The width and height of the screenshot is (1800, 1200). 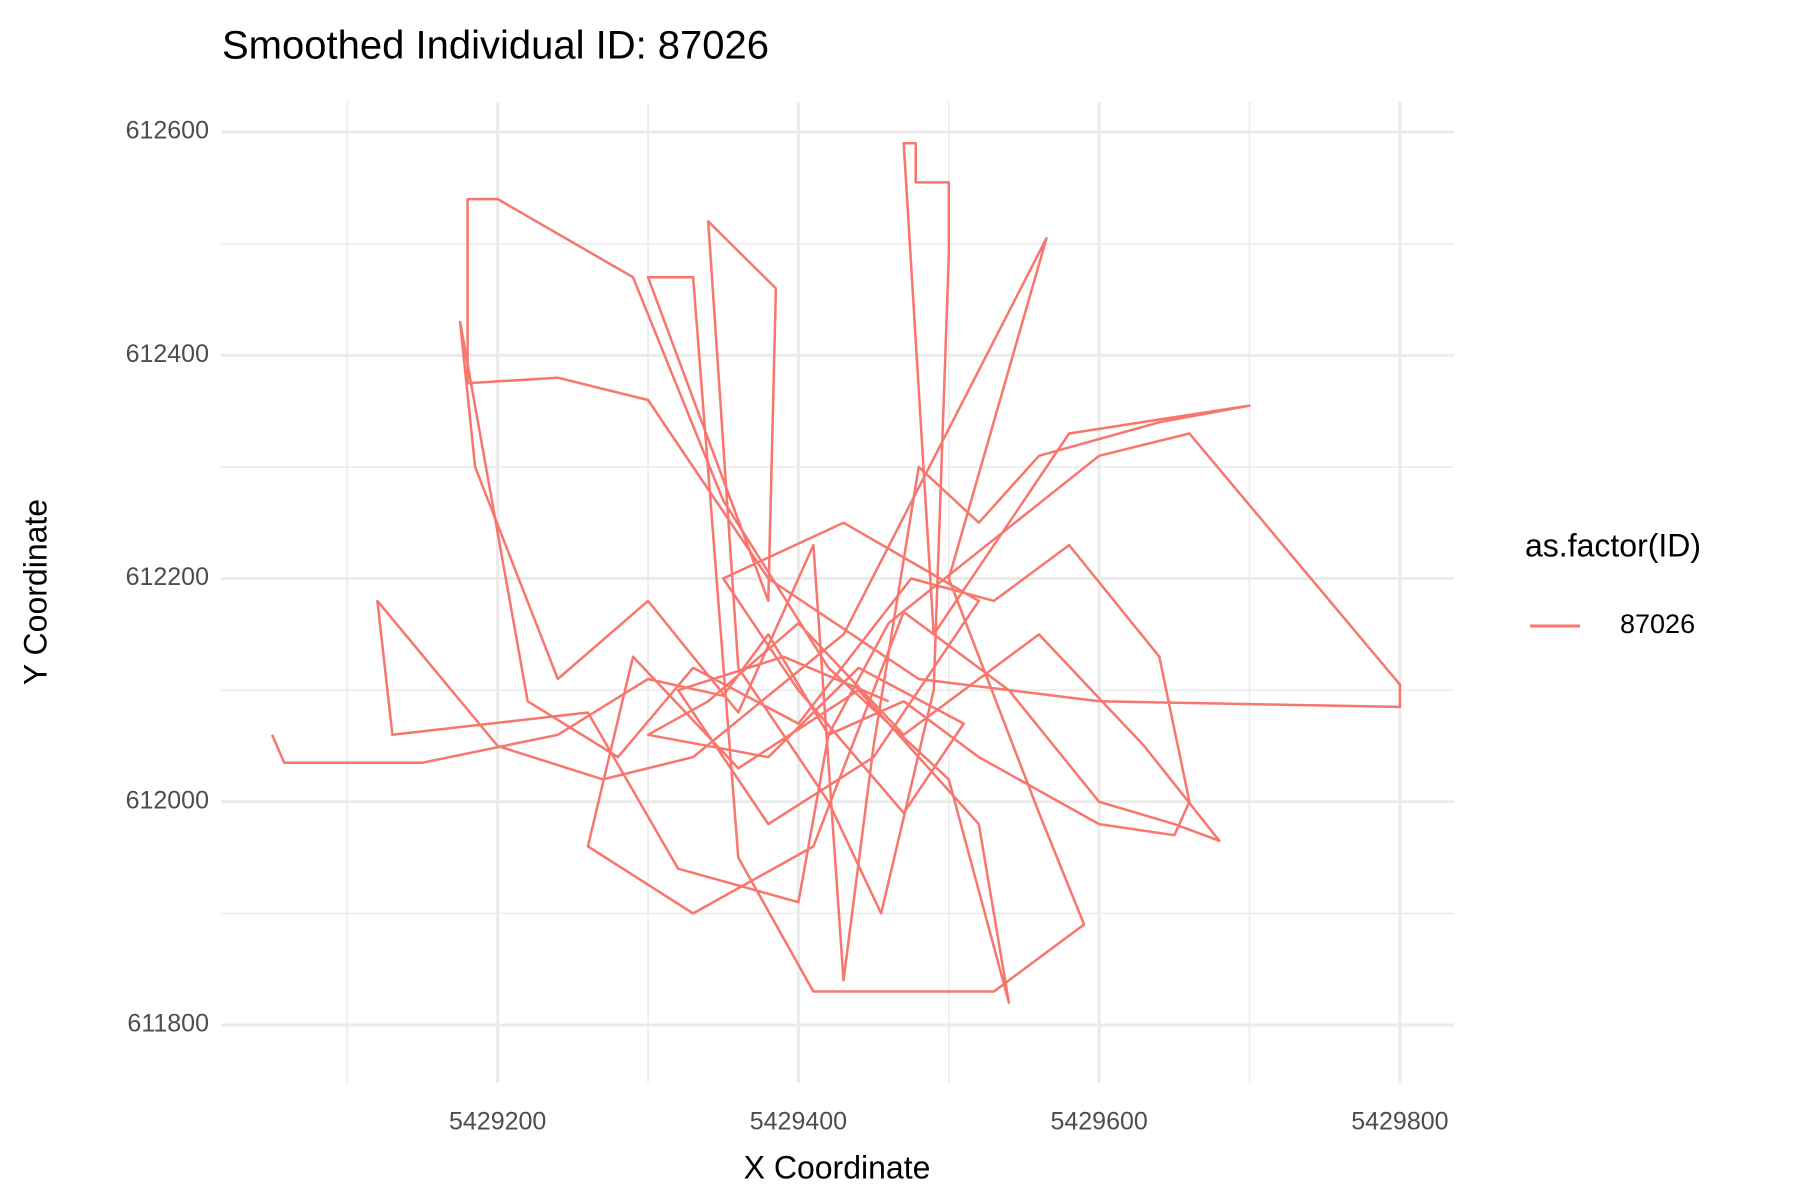 What do you see at coordinates (1098, 1122) in the screenshot?
I see `x-tick-label: 5429600` at bounding box center [1098, 1122].